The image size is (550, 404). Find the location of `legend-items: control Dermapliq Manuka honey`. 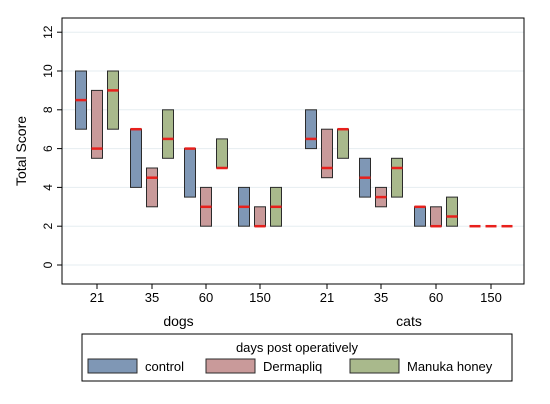

legend-items: control Dermapliq Manuka honey is located at coordinates (290, 366).